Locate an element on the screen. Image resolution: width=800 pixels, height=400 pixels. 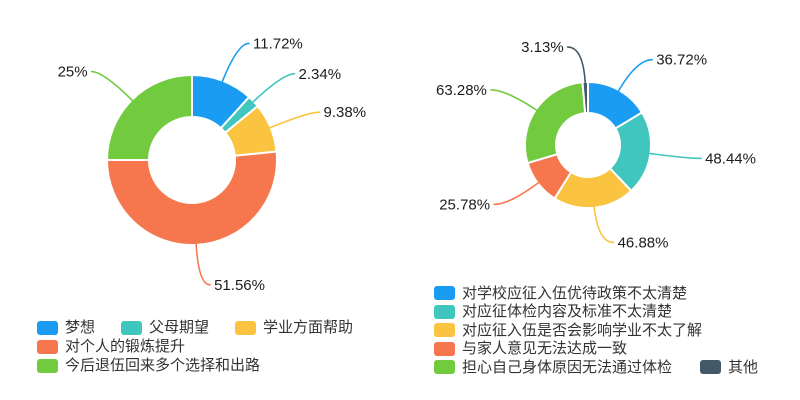
legend-row: 对应征入伍是否会影响学业不太了解 is located at coordinates (596, 330).